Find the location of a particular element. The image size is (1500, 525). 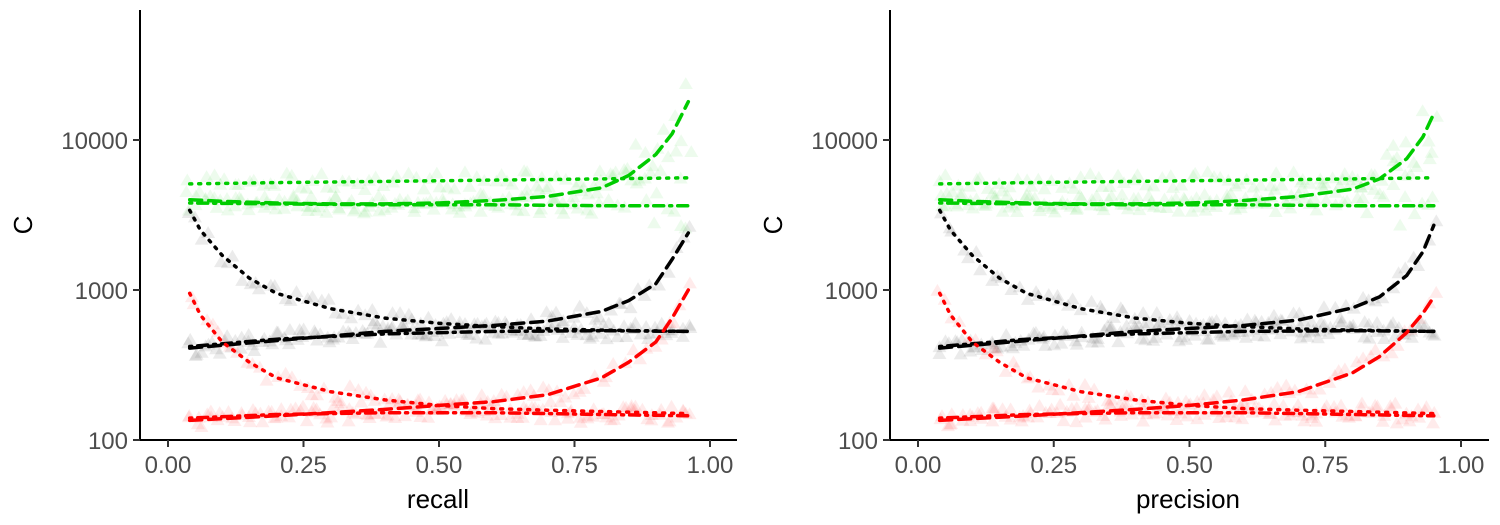

x-axis-title: precision is located at coordinates (1188, 499).